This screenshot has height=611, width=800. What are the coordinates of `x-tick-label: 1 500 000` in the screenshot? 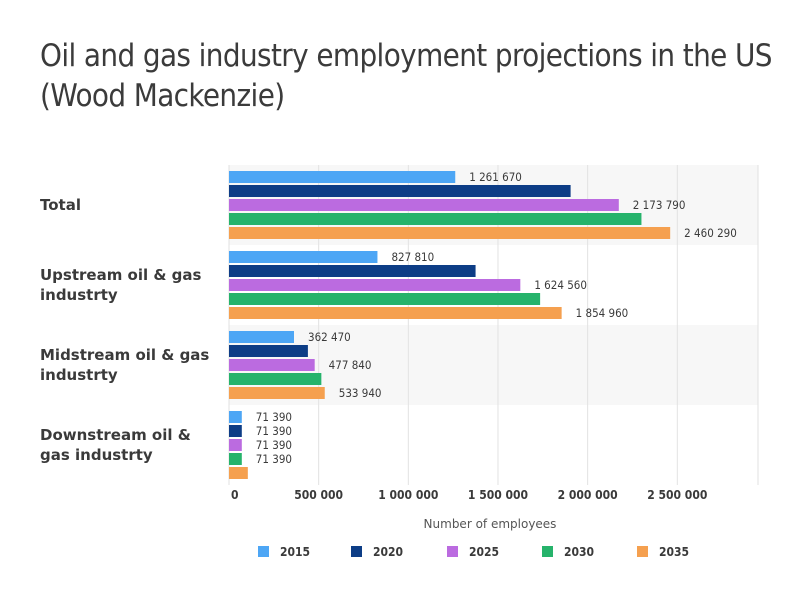 It's located at (498, 495).